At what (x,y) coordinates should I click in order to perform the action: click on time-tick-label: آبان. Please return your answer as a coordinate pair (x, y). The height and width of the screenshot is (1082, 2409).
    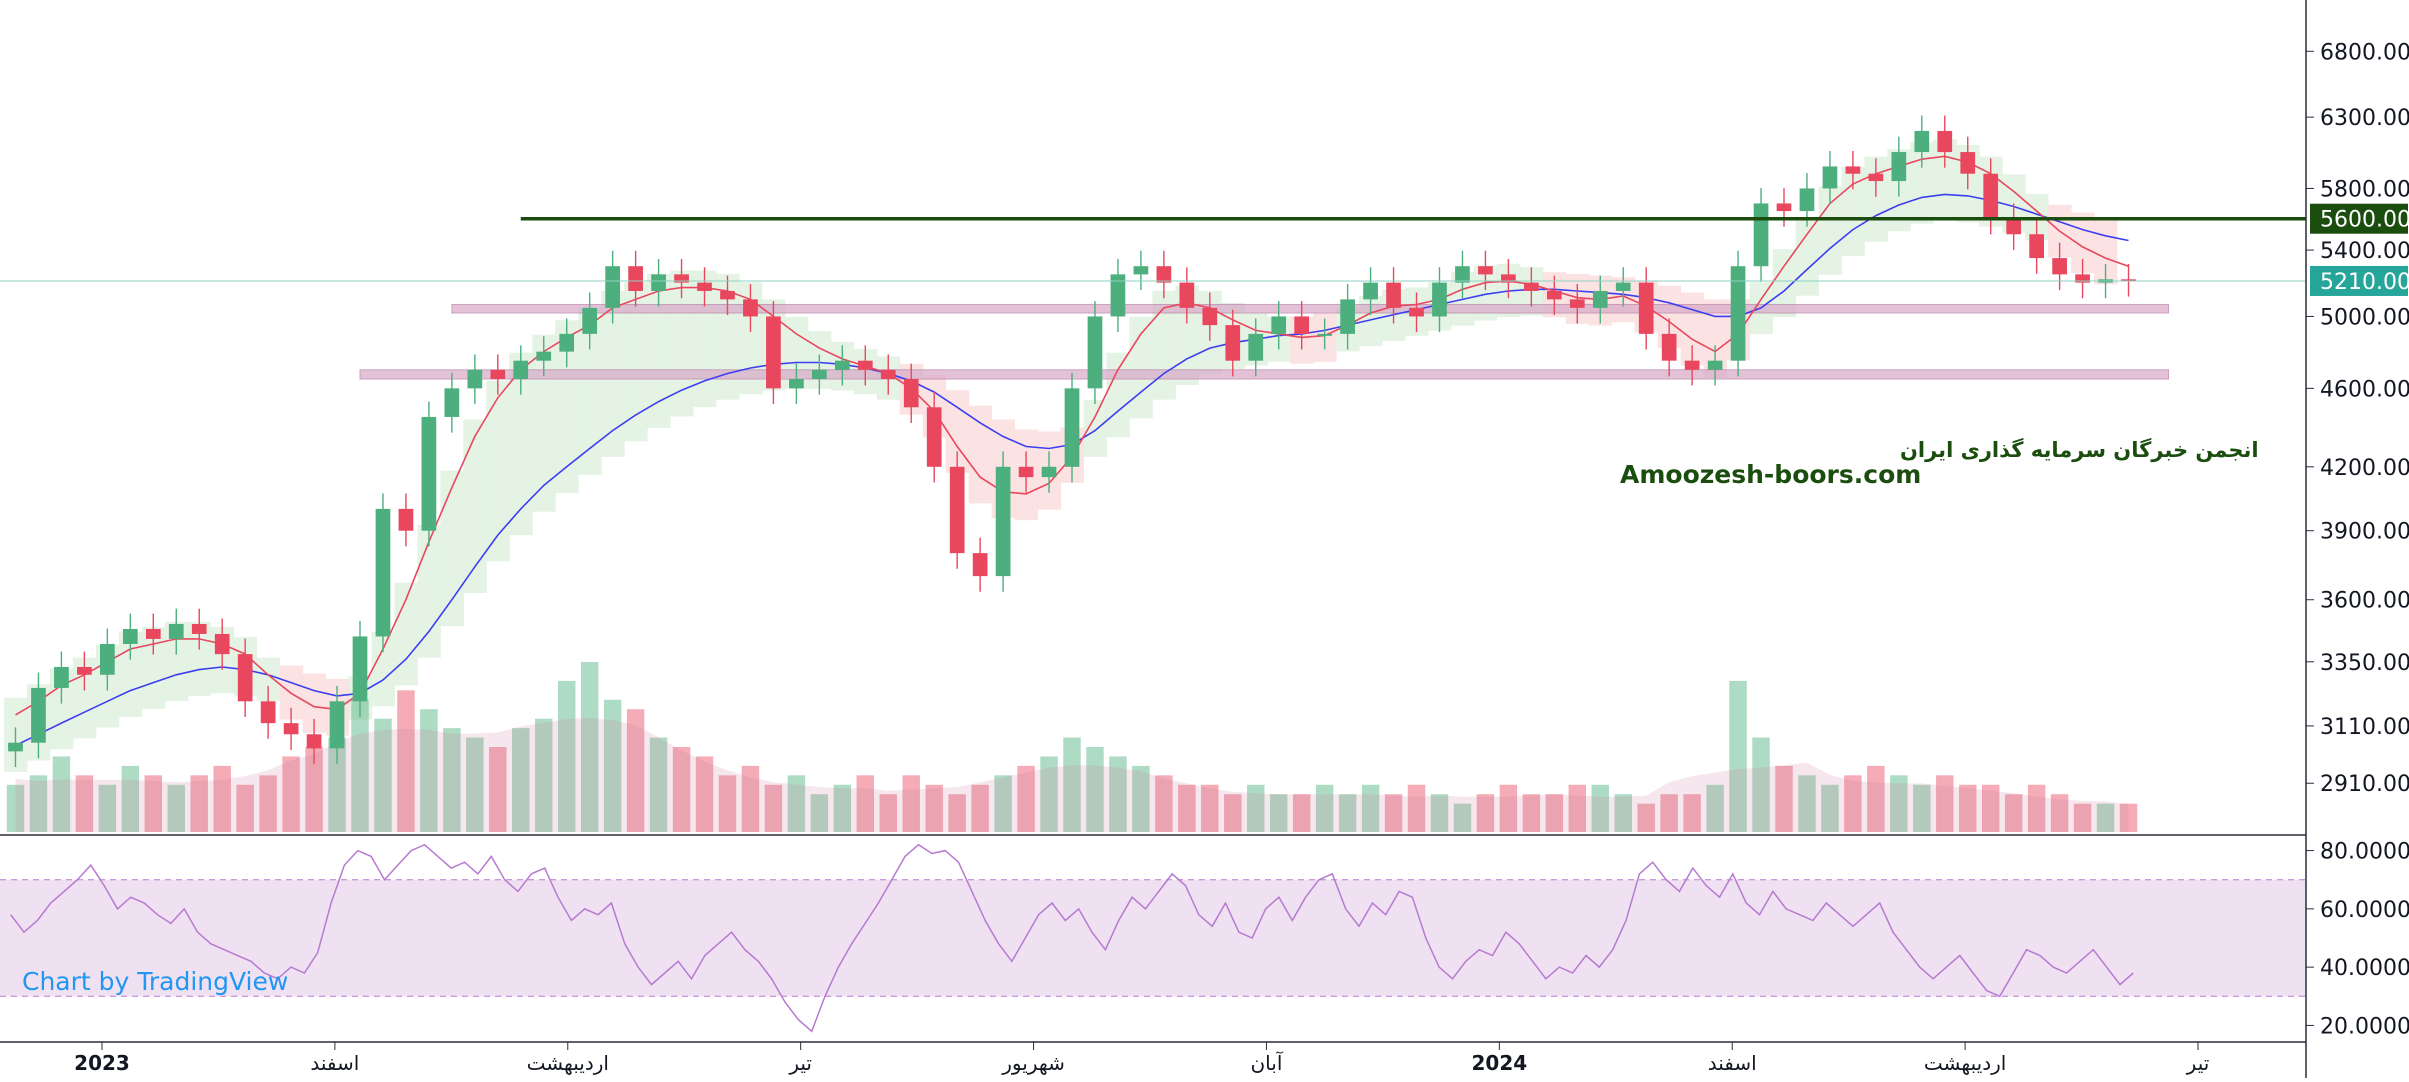
    Looking at the image, I should click on (1266, 1062).